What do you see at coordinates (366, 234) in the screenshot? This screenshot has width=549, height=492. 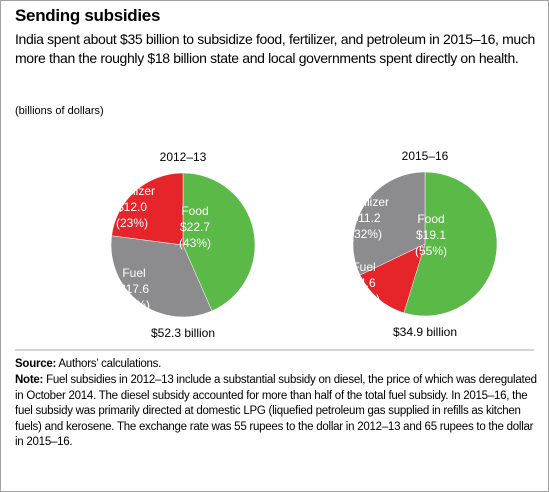 I see `slice-percent-label: (32%)` at bounding box center [366, 234].